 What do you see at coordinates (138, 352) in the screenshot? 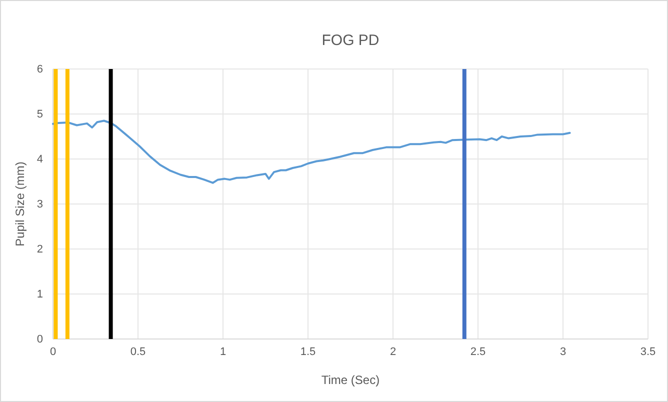
I see `x-tick-label: 0.5` at bounding box center [138, 352].